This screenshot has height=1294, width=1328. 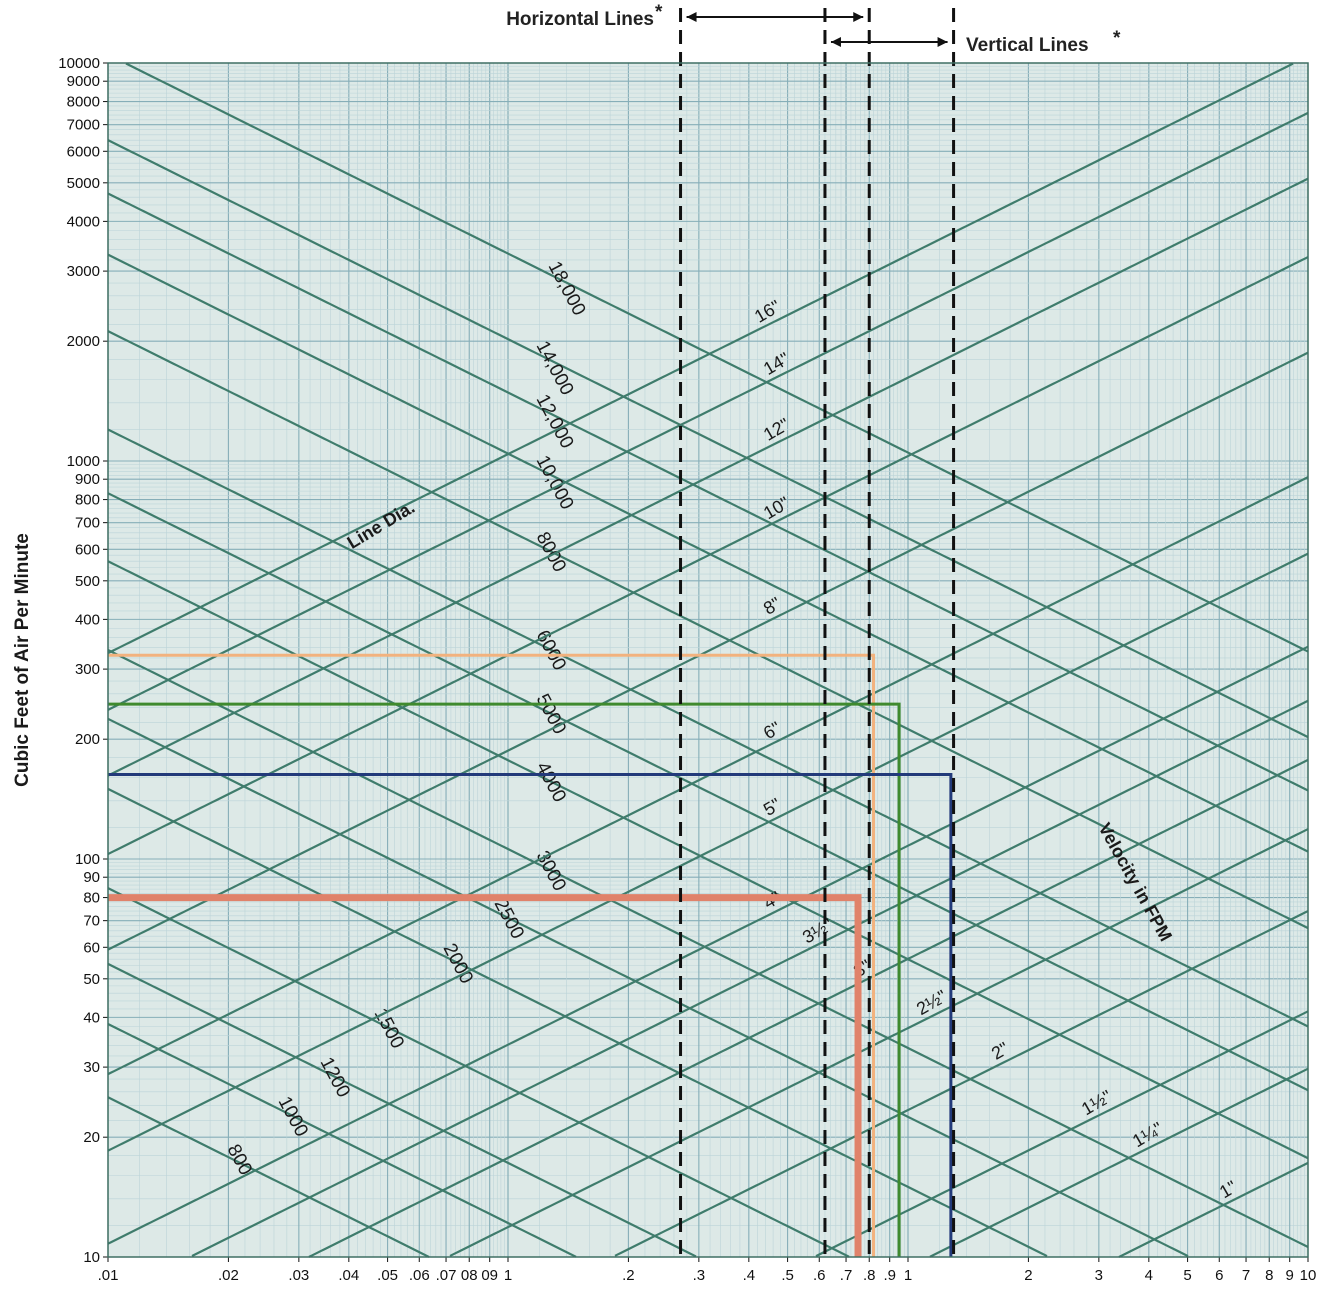 What do you see at coordinates (91, 1257) in the screenshot?
I see `y-tick-label: 10` at bounding box center [91, 1257].